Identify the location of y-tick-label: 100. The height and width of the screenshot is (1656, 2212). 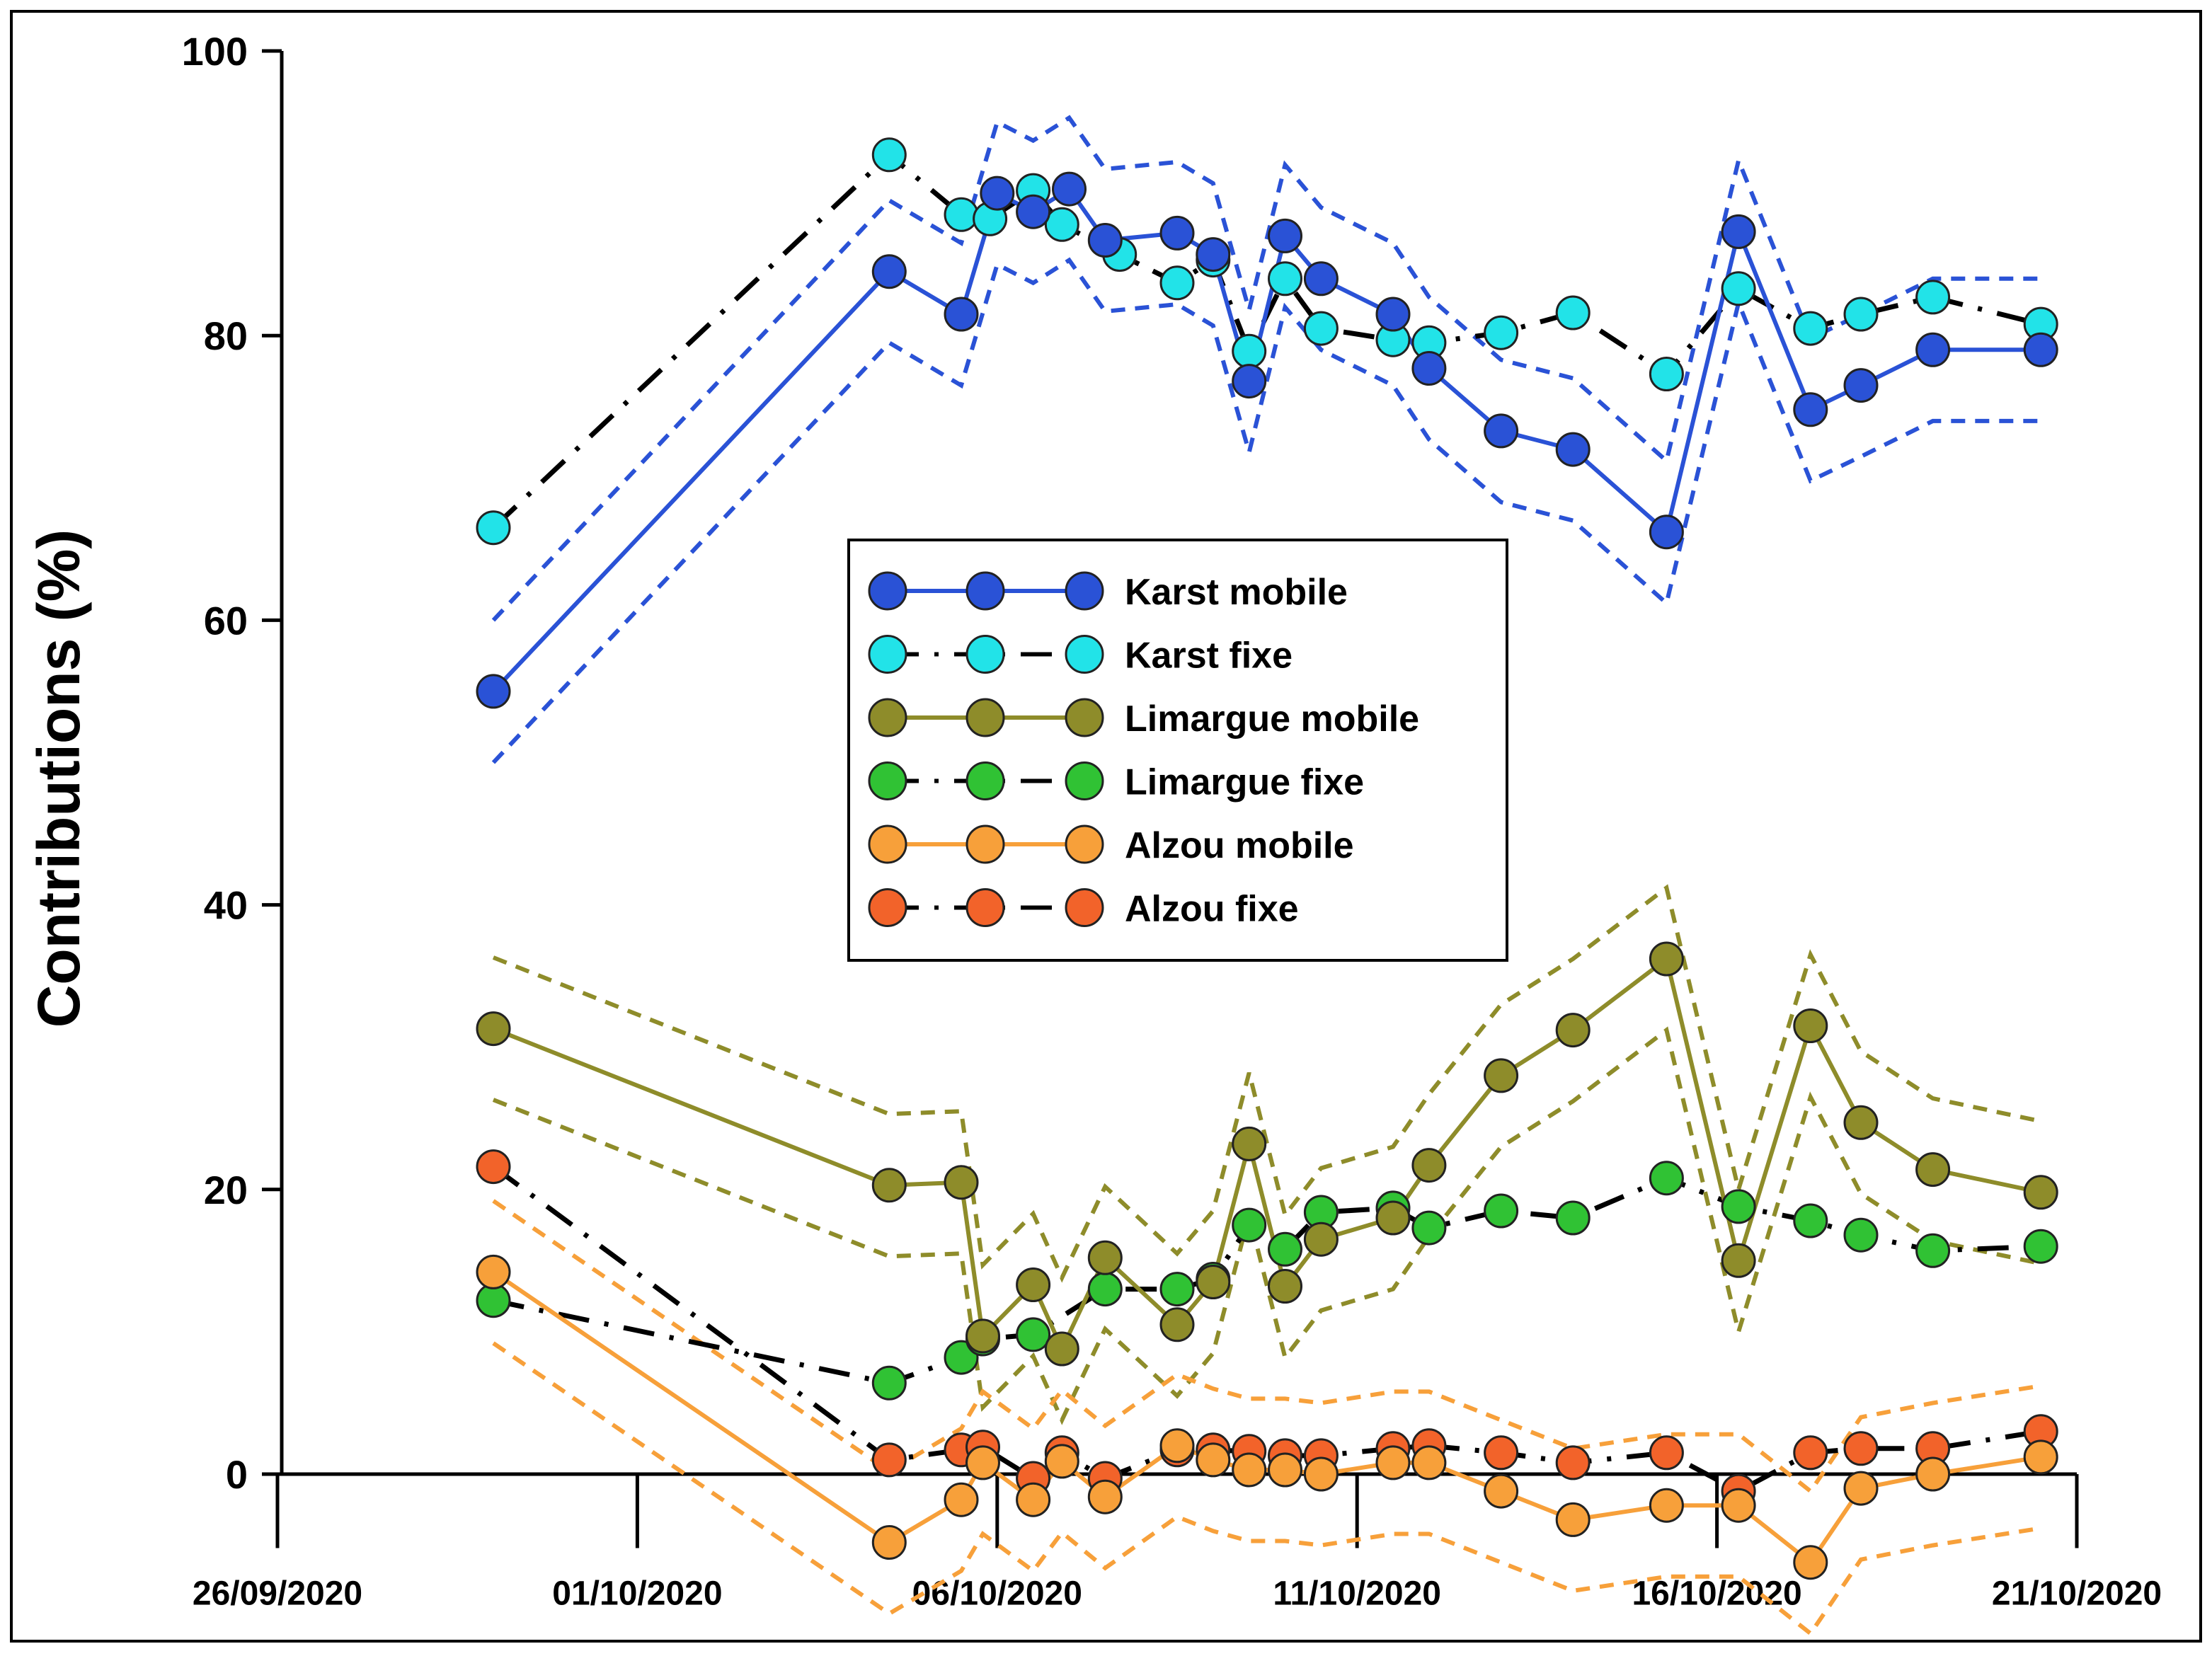
(215, 51).